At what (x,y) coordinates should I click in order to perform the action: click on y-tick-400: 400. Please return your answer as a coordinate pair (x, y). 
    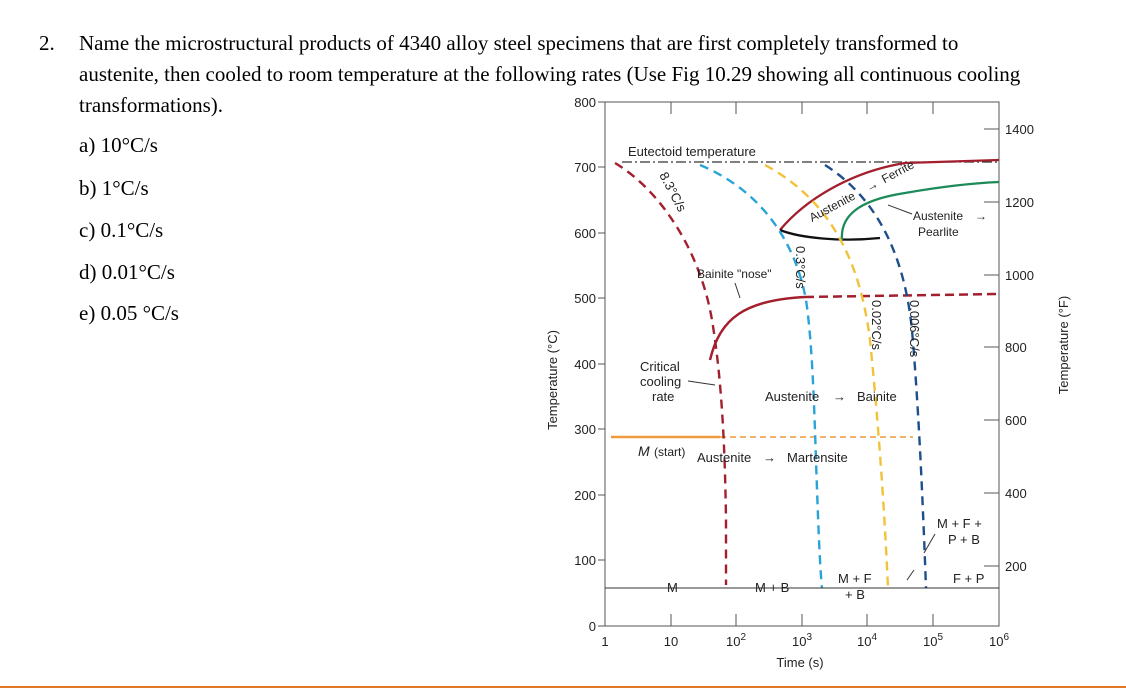
    Looking at the image, I should click on (585, 364).